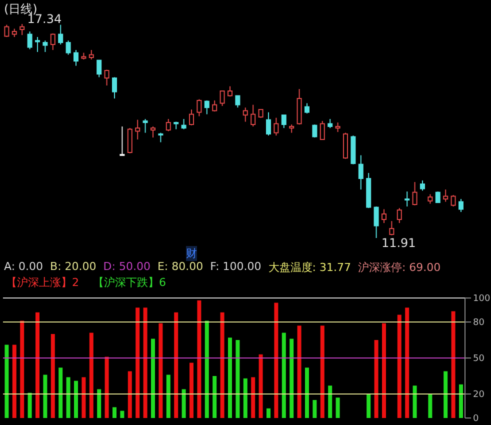 This screenshot has width=491, height=425. I want to click on ref-line-label: D: 50.00, so click(126, 267).